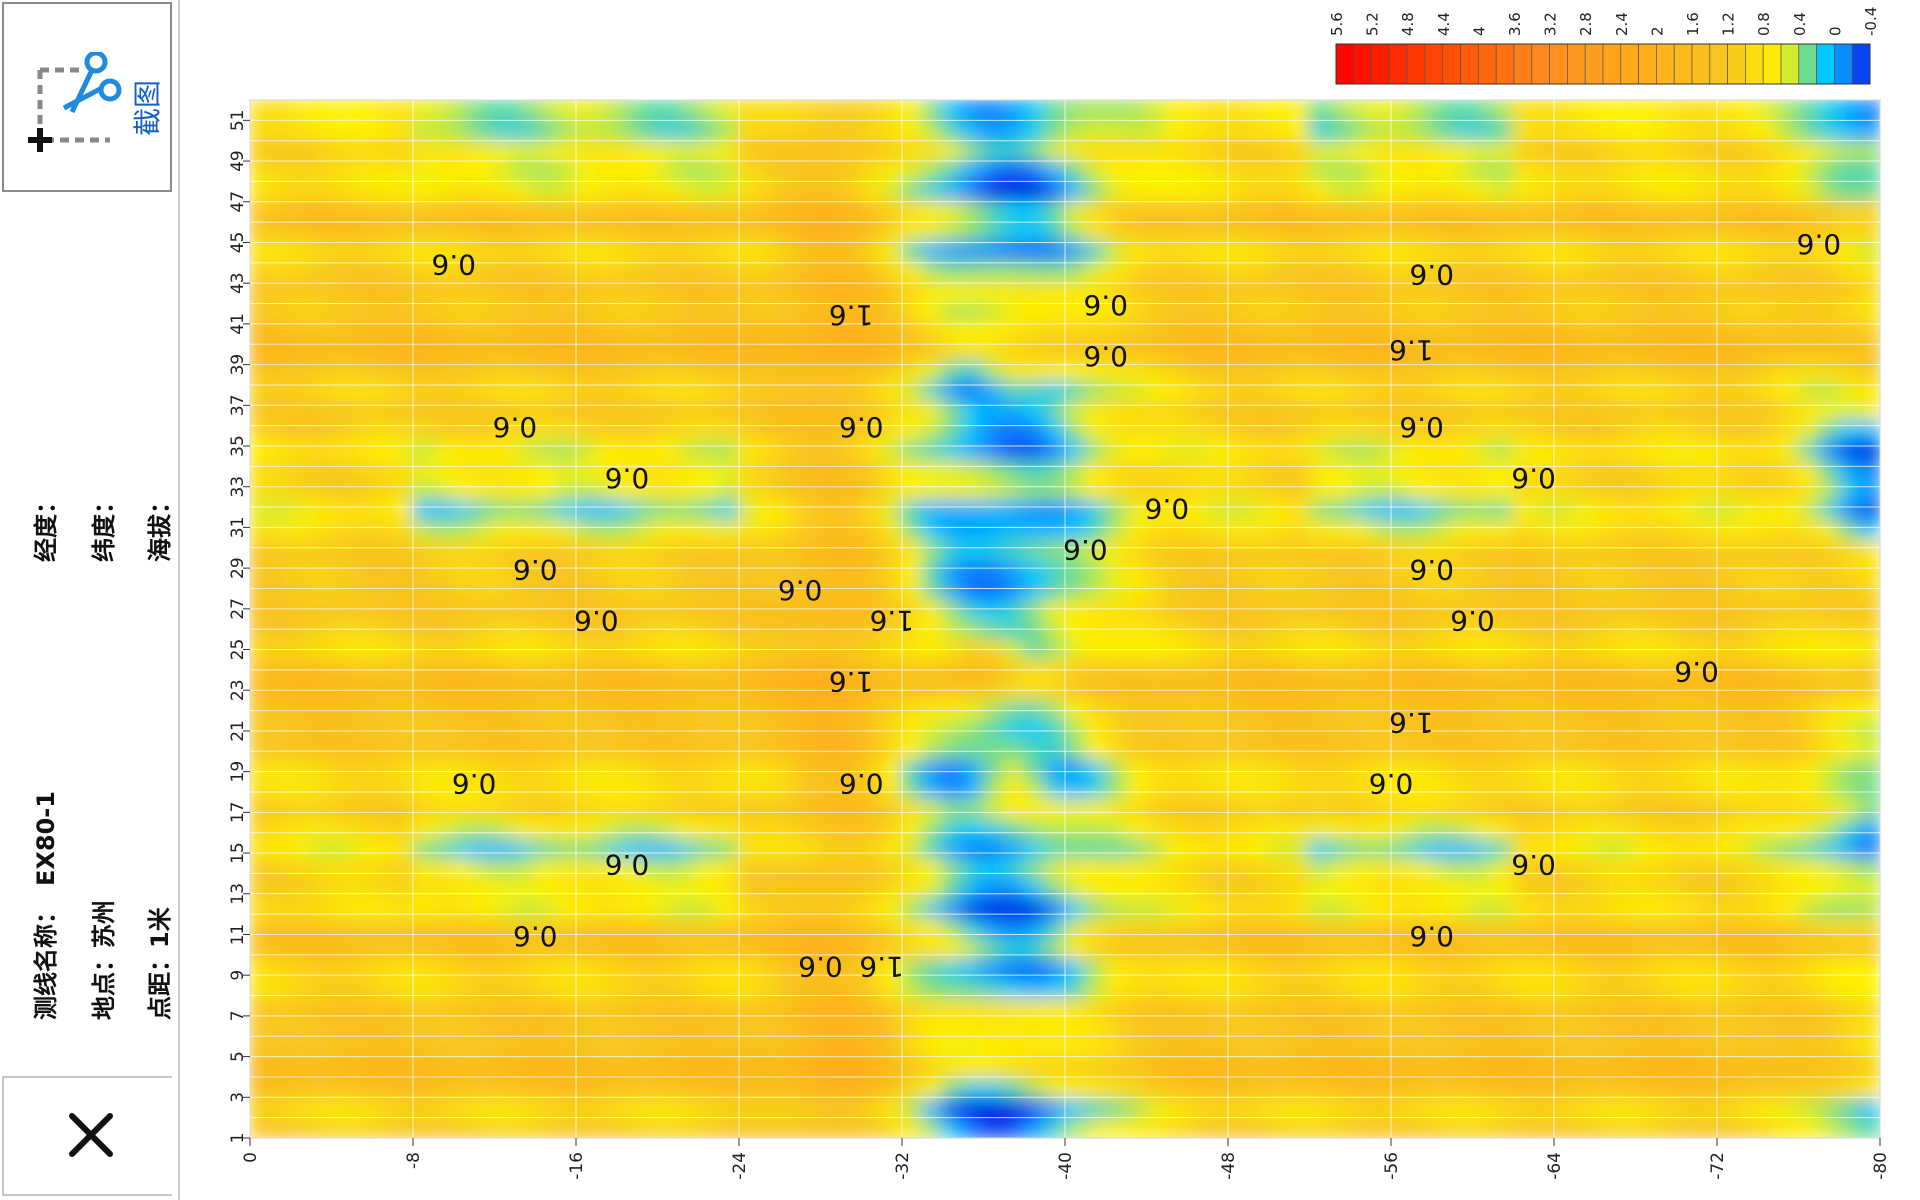  Describe the element at coordinates (892, 620) in the screenshot. I see `contour-label: 1.6` at that location.